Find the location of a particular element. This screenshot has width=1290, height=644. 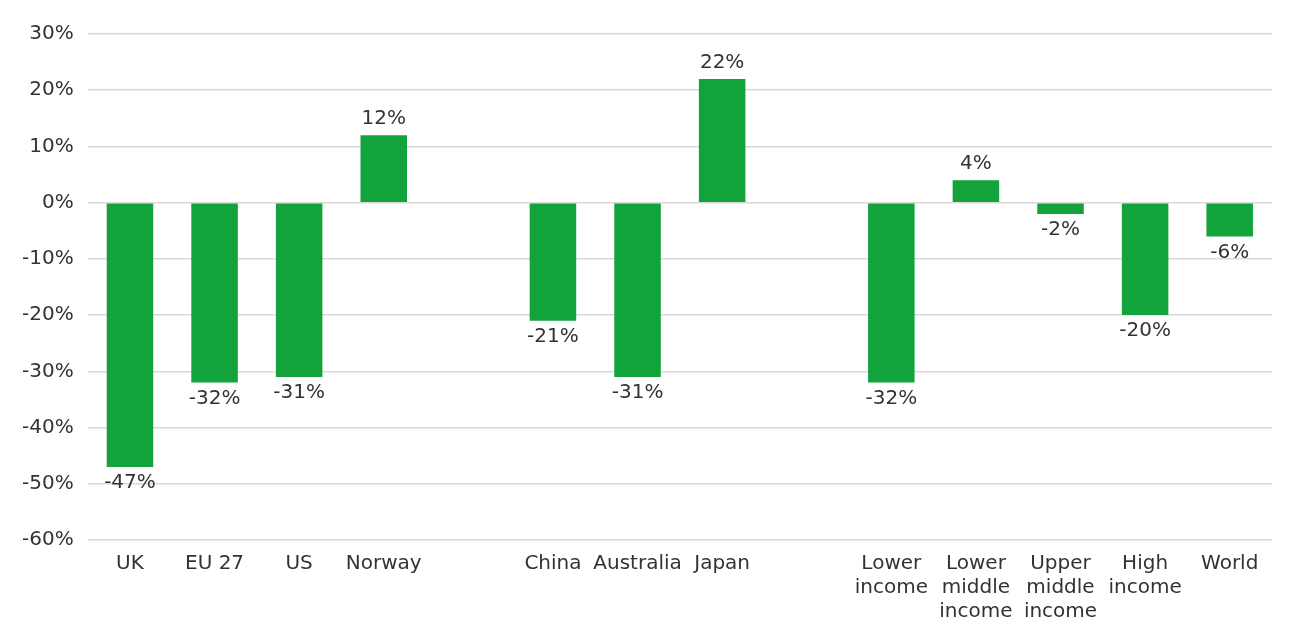

y-tick-label: -60% is located at coordinates (48, 538).